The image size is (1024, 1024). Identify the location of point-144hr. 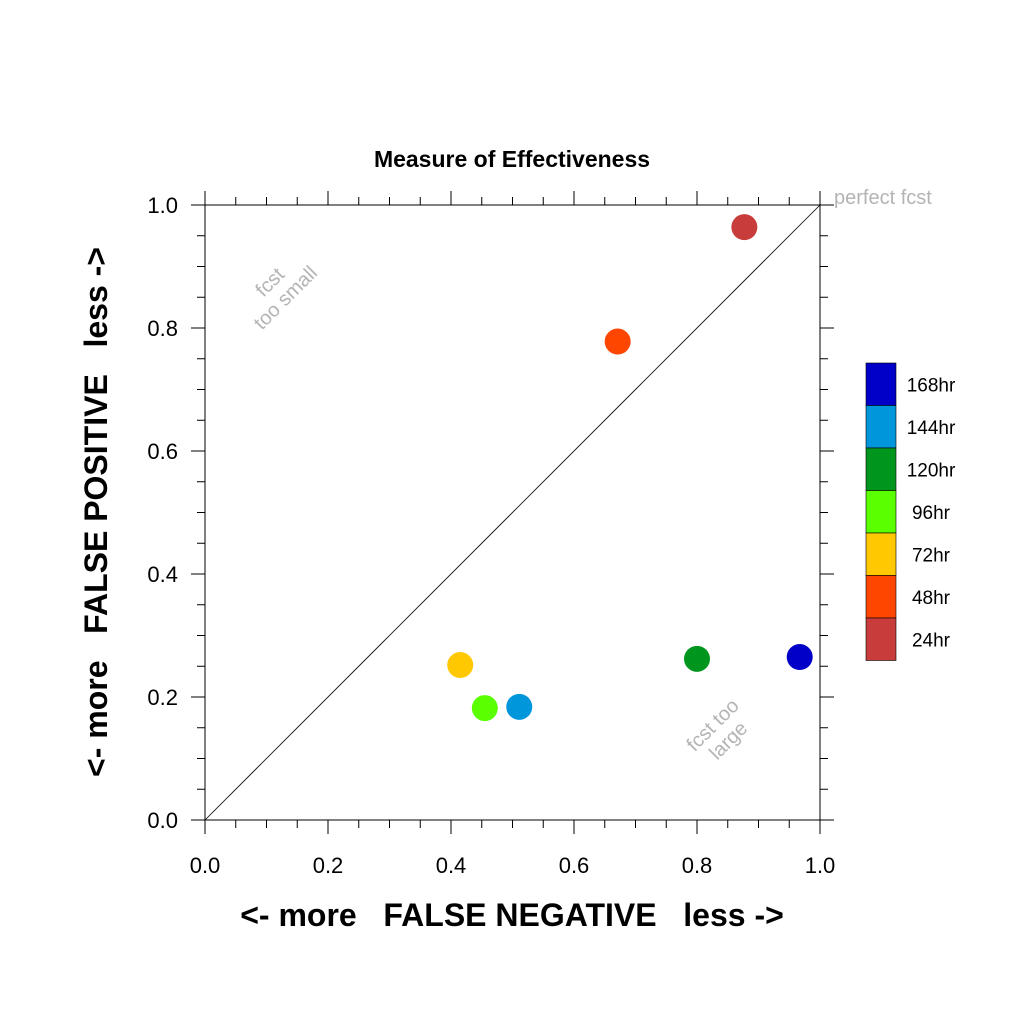
(519, 706).